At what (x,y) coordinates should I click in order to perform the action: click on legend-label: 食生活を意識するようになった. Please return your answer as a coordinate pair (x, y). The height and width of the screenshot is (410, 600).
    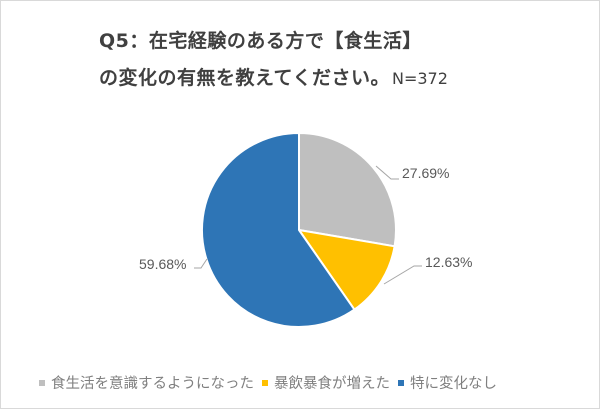
    Looking at the image, I should click on (152, 384).